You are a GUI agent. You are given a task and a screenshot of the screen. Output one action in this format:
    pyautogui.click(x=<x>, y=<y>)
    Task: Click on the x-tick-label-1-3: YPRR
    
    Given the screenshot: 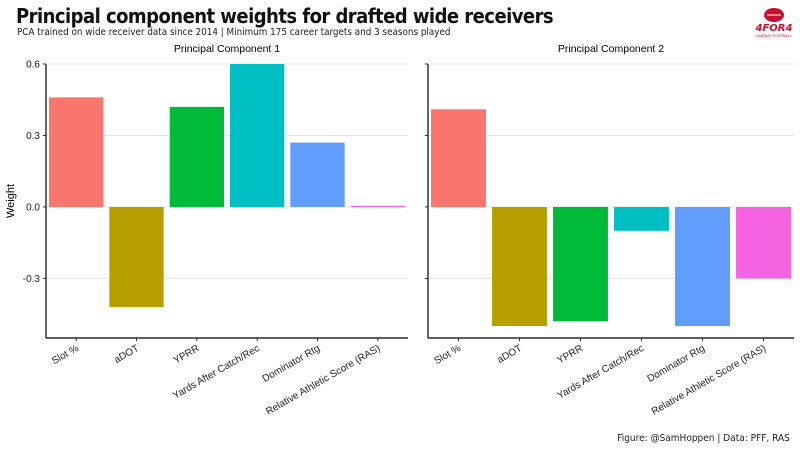 What is the action you would take?
    pyautogui.click(x=187, y=354)
    